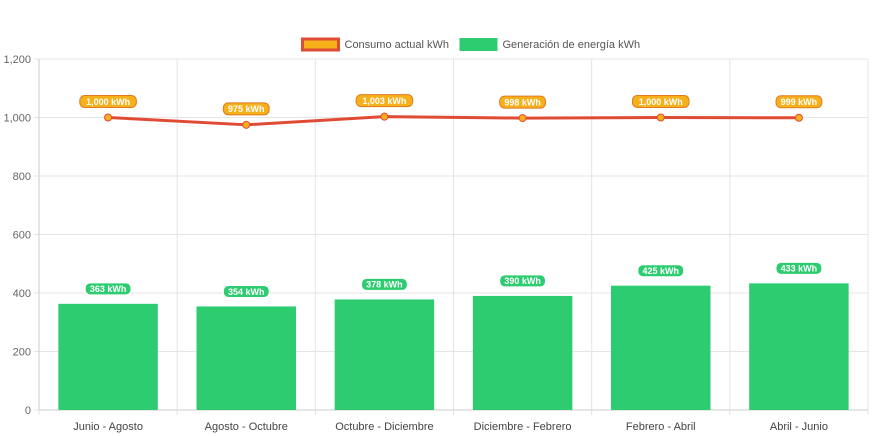 This screenshot has width=873, height=436. I want to click on y-tick-label: 400, so click(22, 294).